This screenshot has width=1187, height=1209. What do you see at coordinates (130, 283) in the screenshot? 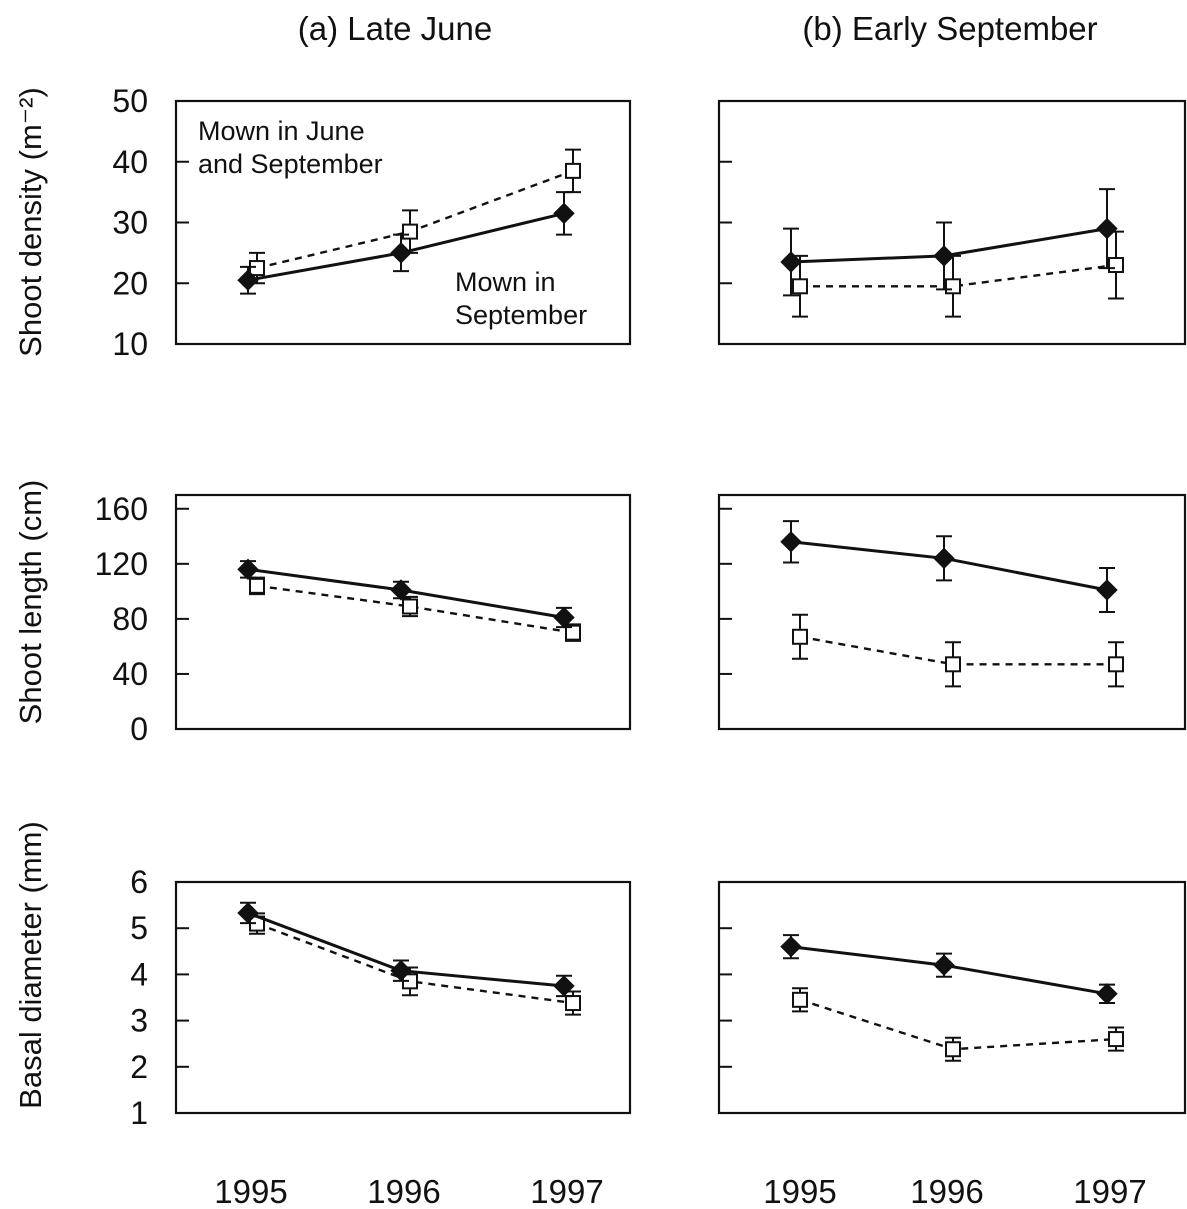
I see `y-tick-label: 20` at bounding box center [130, 283].